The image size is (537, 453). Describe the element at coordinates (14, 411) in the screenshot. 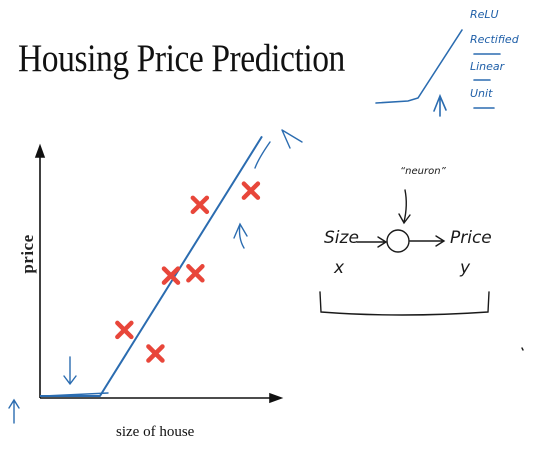

I see `origin-arrow` at that location.